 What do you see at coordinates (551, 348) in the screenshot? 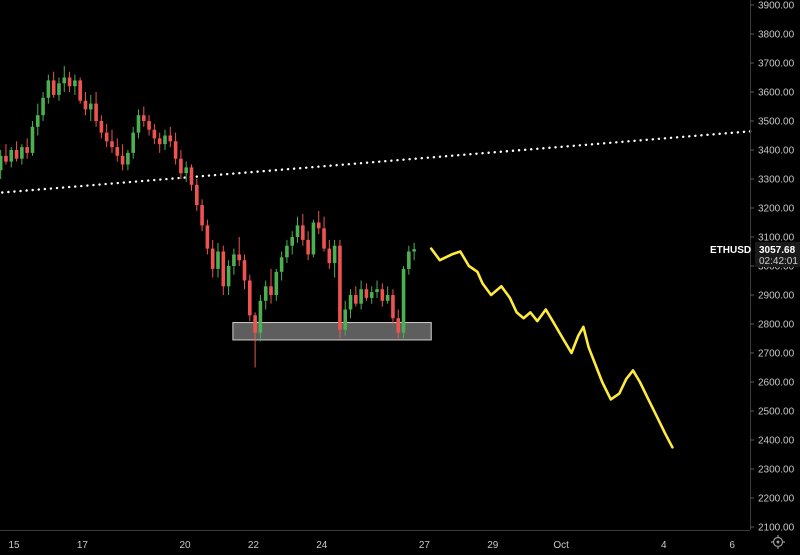
I see `projected-price-path` at bounding box center [551, 348].